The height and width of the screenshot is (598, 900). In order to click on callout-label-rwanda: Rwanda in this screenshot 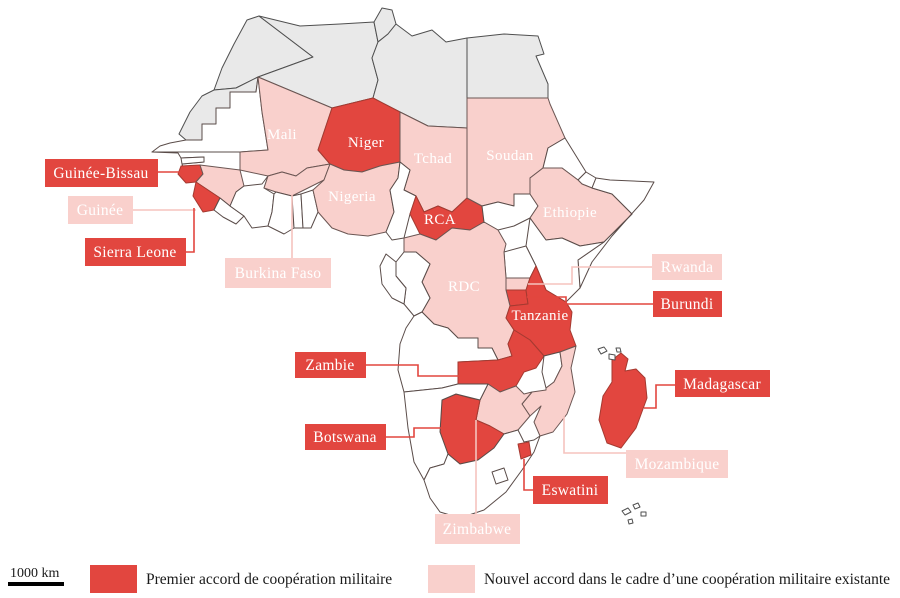, I will do `click(687, 267)`.